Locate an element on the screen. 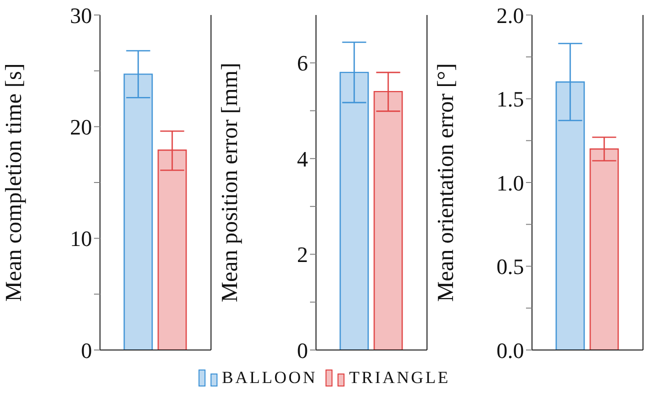  y-axis-title: Mean position error [mm] is located at coordinates (229, 182).